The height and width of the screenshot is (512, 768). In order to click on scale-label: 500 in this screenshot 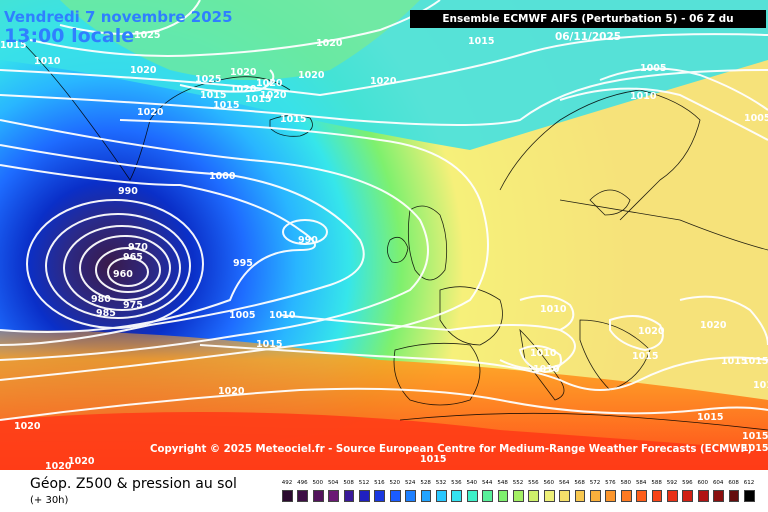, I will do `click(318, 483)`.